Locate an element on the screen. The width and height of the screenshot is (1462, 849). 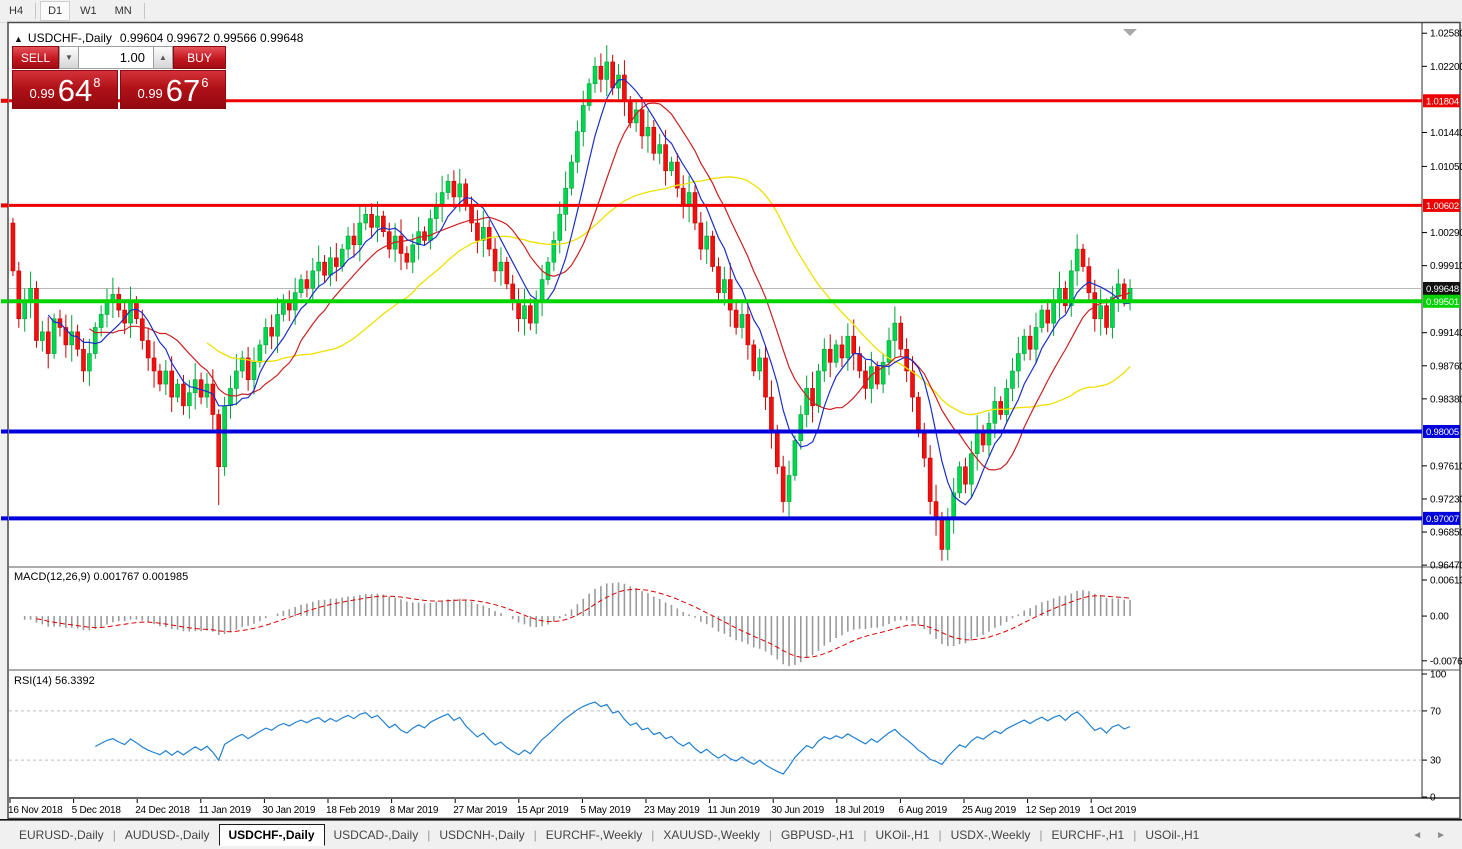
svg-text: 30 Jan 2019 is located at coordinates (288, 810).